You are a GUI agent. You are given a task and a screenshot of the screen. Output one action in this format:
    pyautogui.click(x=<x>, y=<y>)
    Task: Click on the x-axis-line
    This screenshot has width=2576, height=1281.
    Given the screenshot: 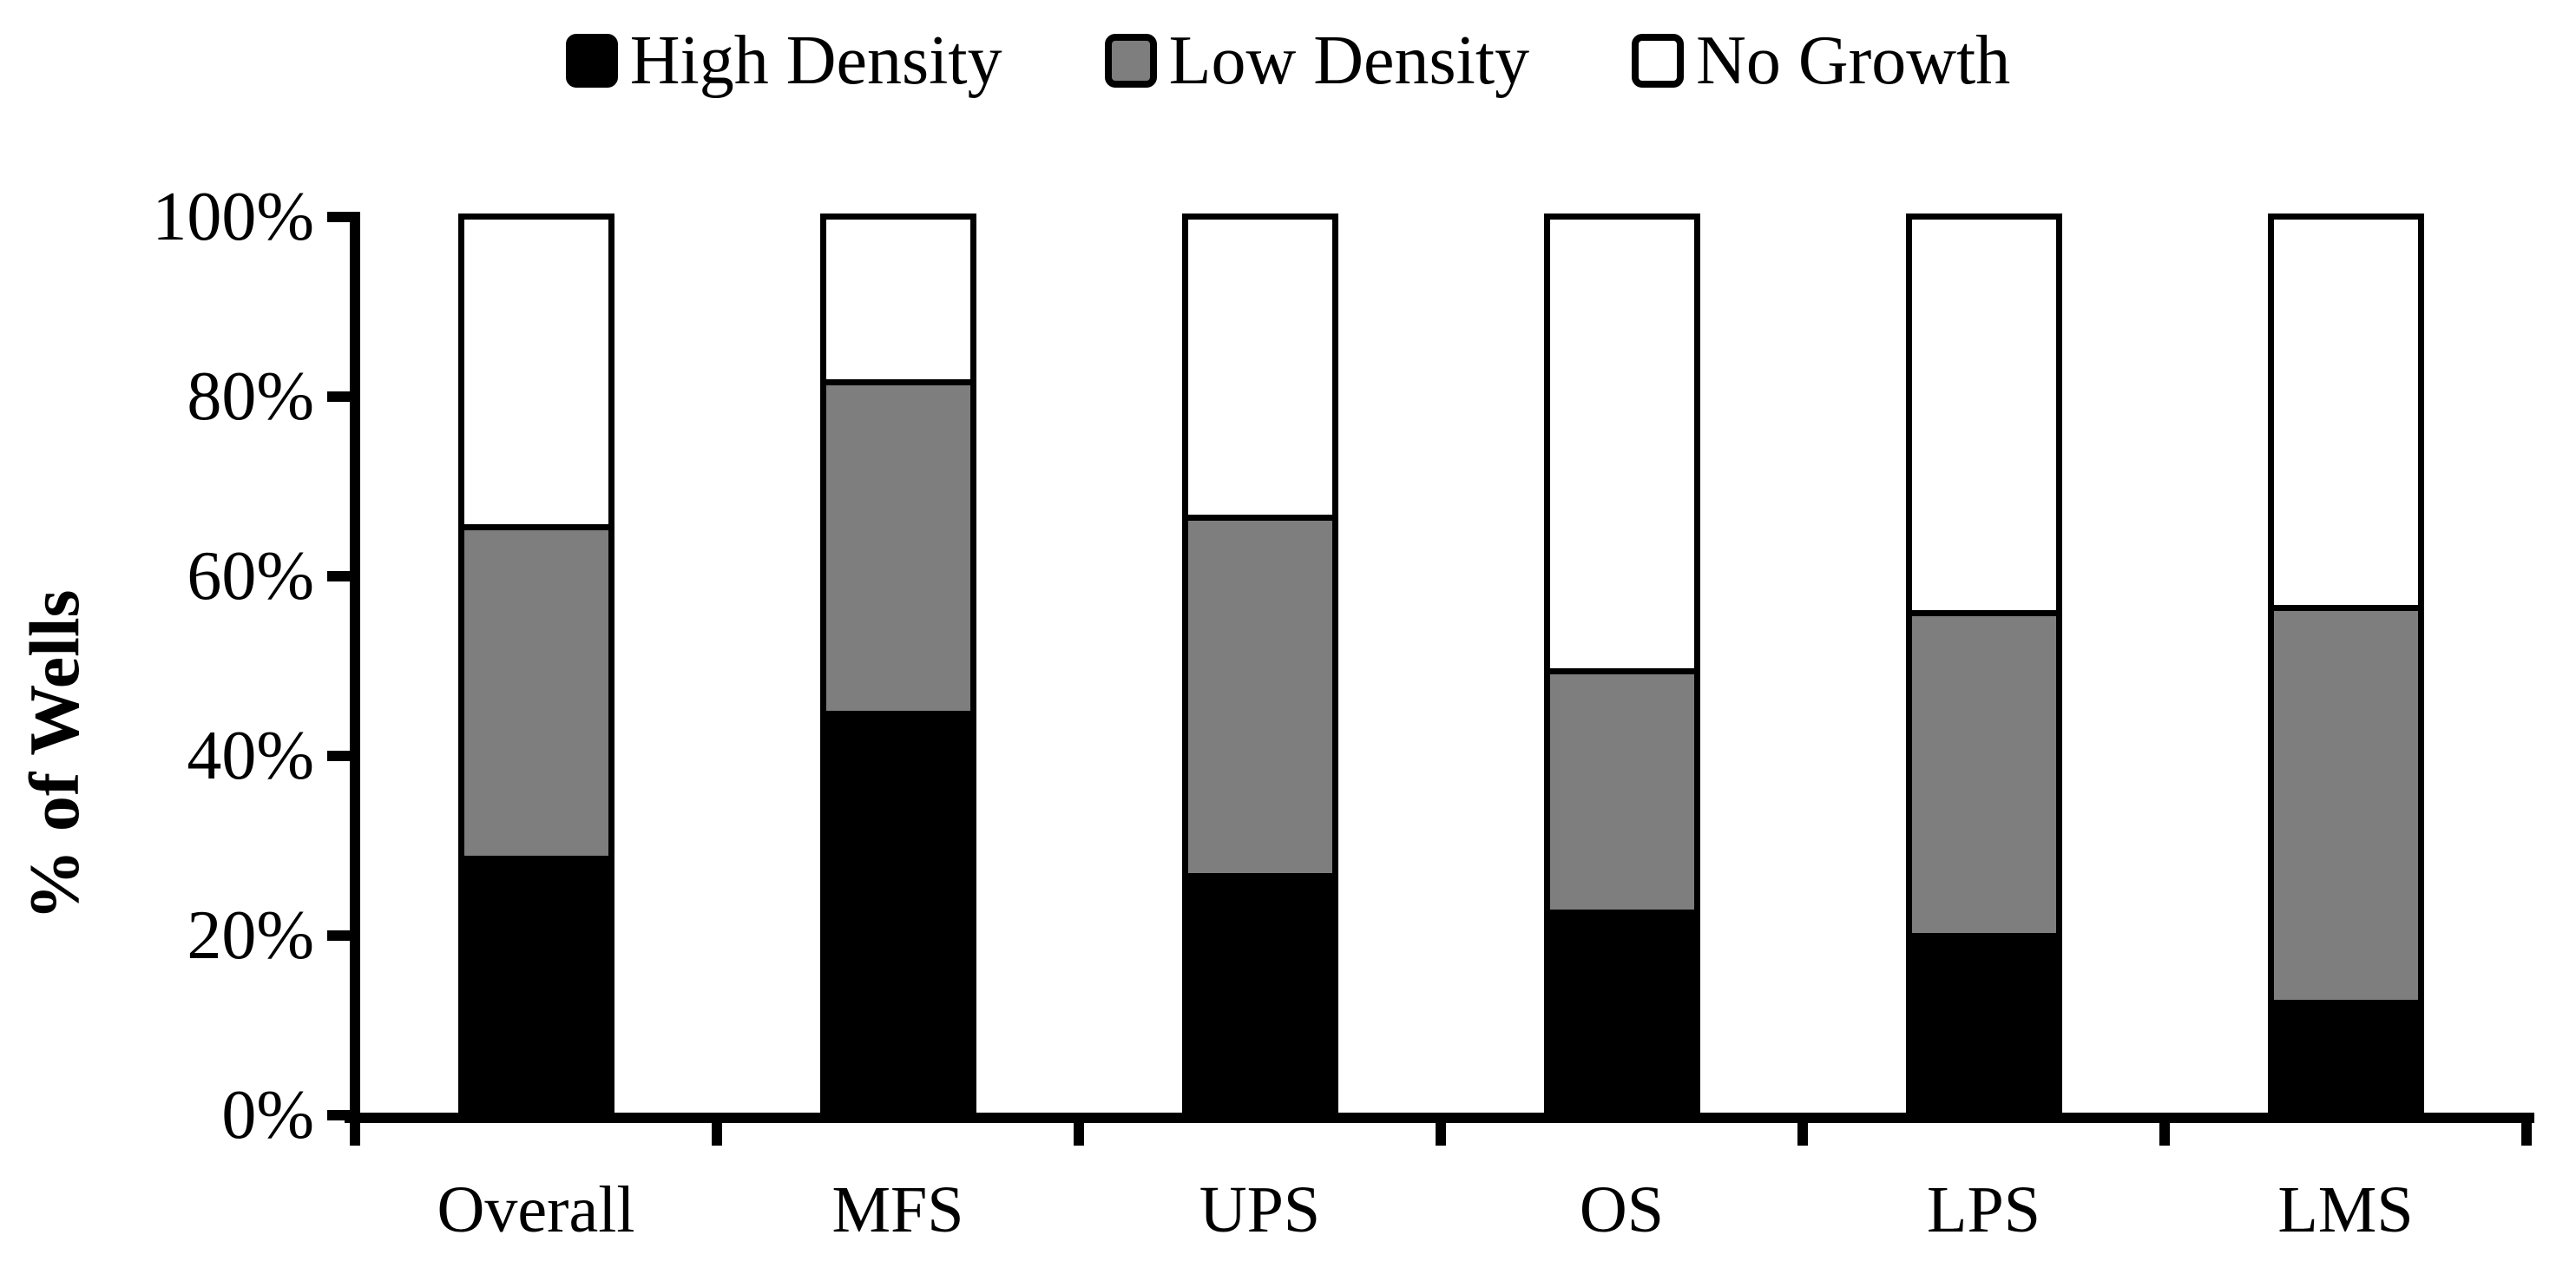 What is the action you would take?
    pyautogui.click(x=1439, y=1118)
    